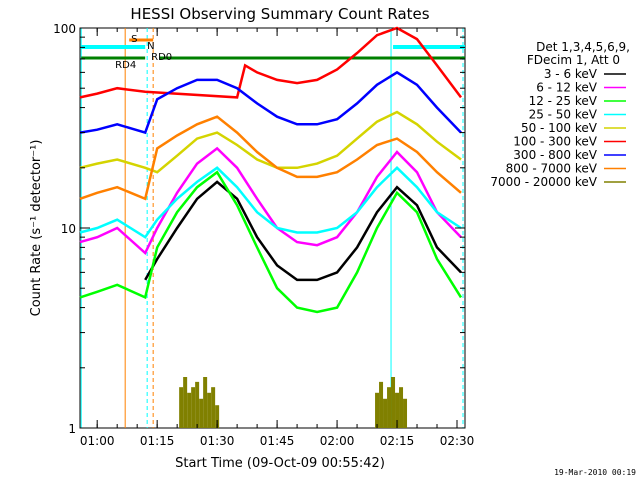 This screenshot has width=640, height=480. Describe the element at coordinates (555, 155) in the screenshot. I see `legend-label-6: 300 - 800 keV` at that location.